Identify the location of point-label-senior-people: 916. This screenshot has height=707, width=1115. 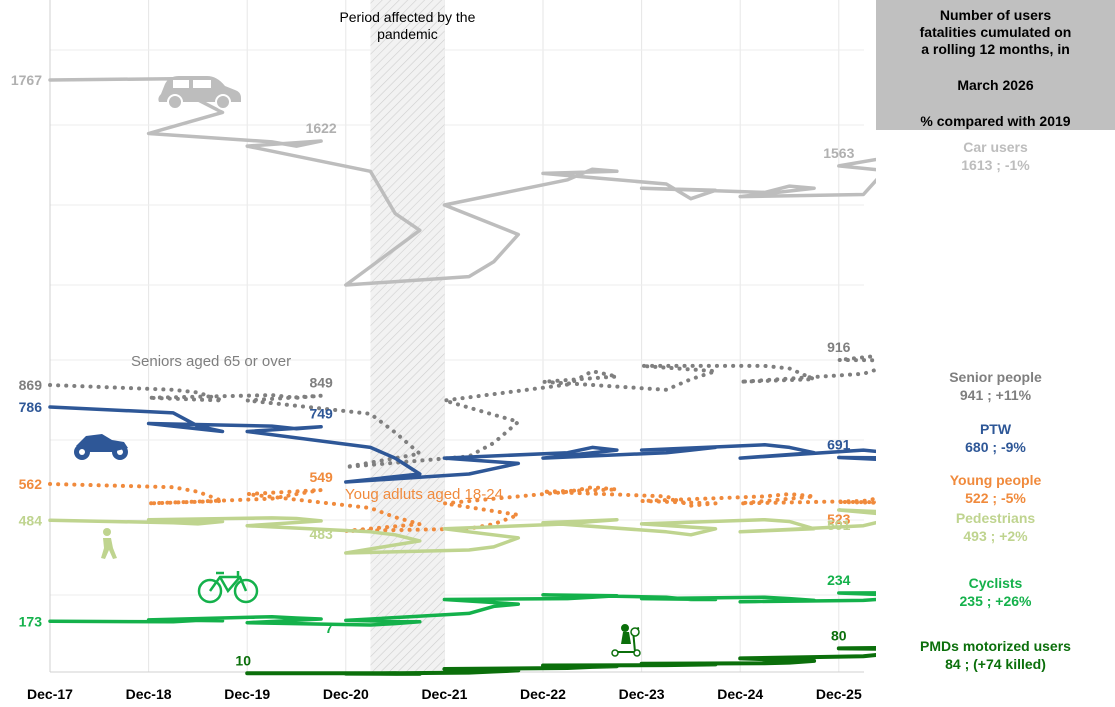
(839, 347).